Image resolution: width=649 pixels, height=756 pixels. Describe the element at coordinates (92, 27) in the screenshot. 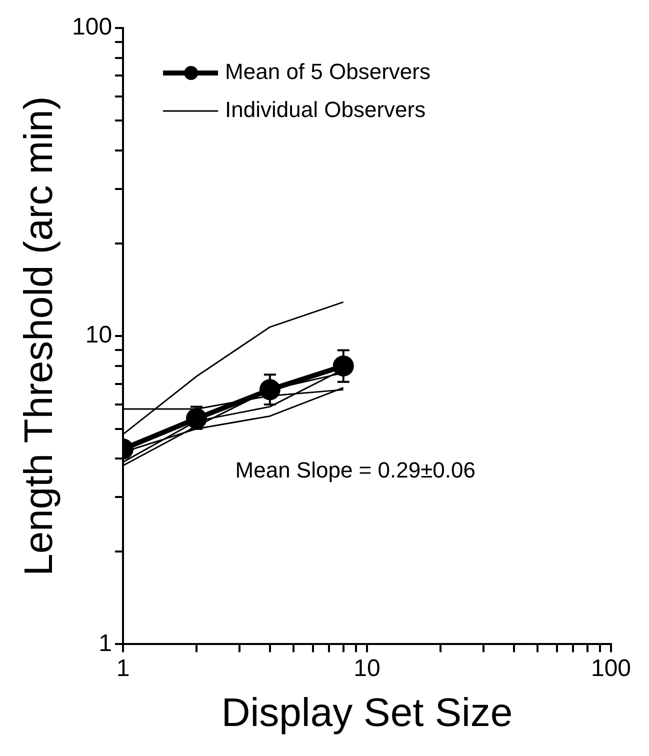

I see `y-tick-label: 100` at that location.